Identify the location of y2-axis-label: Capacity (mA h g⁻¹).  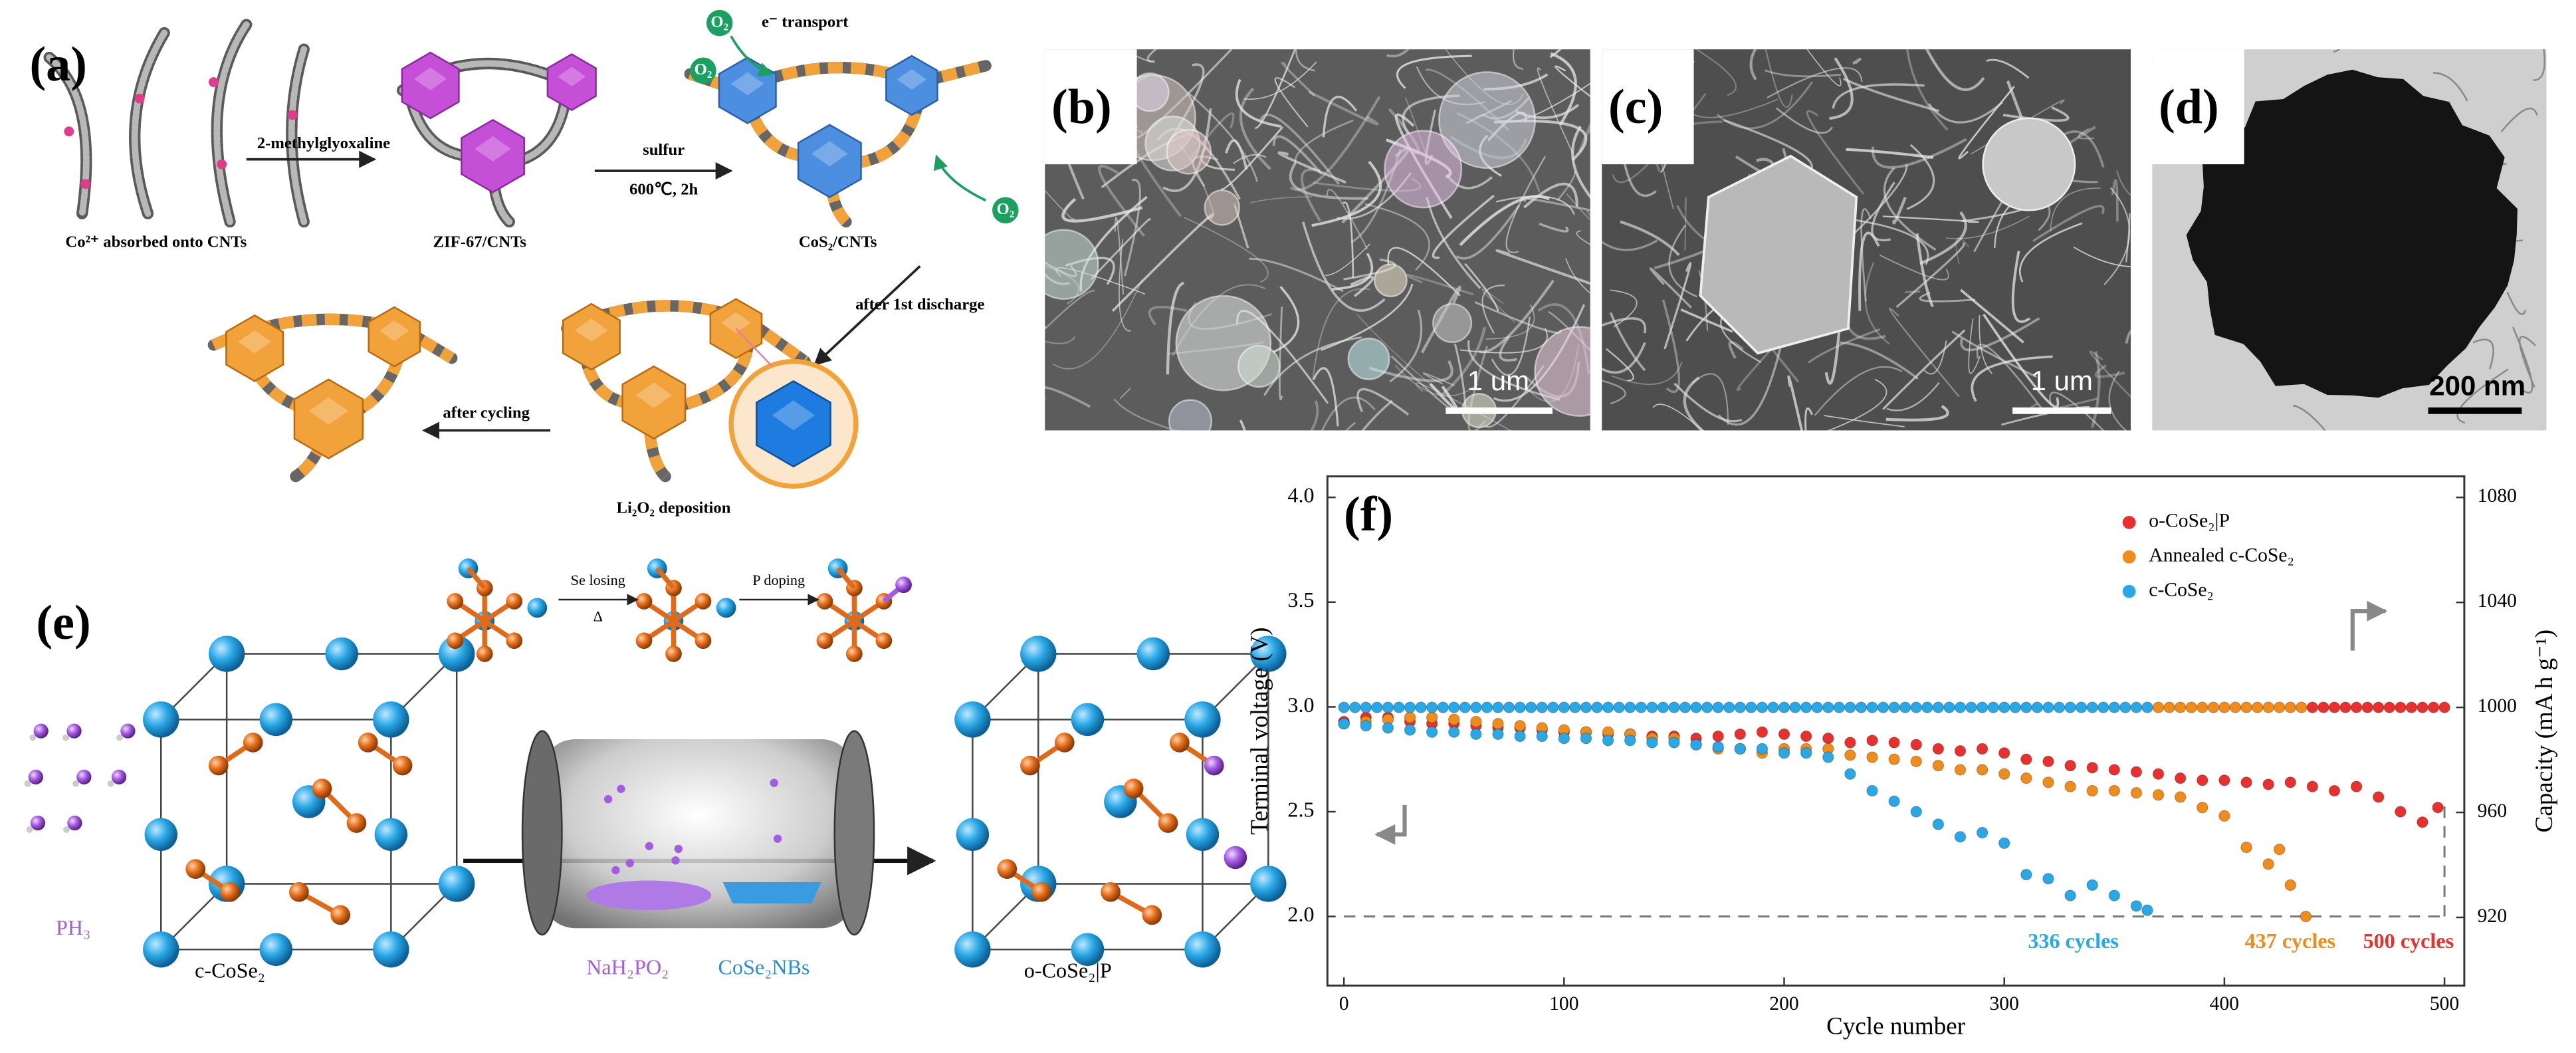
(2544, 731).